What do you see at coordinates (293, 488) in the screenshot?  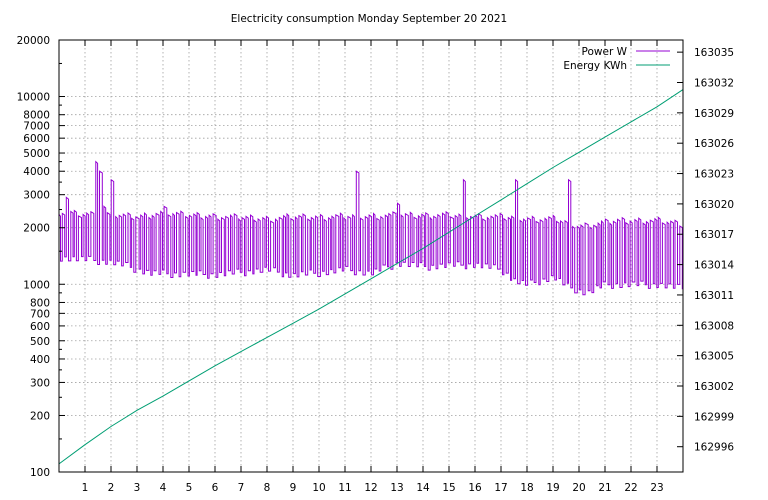 I see `x-tick-label: 9` at bounding box center [293, 488].